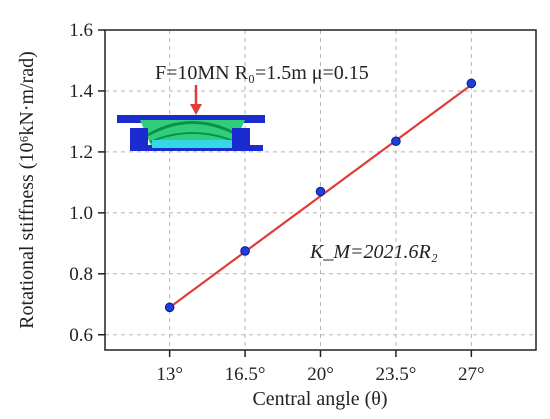  I want to click on y-tick-label: 1.4, so click(81, 91).